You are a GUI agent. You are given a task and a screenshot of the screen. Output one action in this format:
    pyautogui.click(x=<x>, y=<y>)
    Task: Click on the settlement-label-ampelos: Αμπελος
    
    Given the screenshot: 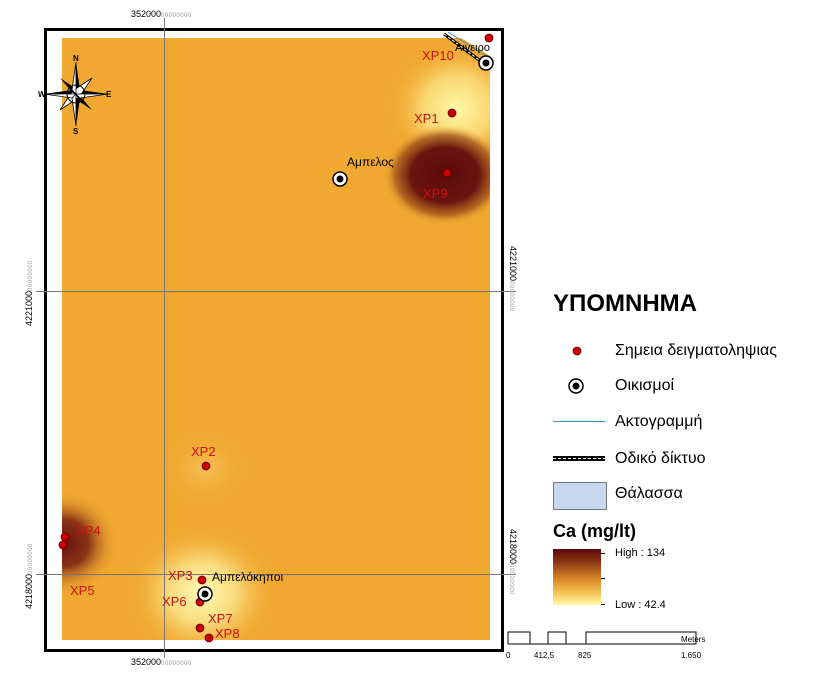 What is the action you would take?
    pyautogui.click(x=370, y=162)
    